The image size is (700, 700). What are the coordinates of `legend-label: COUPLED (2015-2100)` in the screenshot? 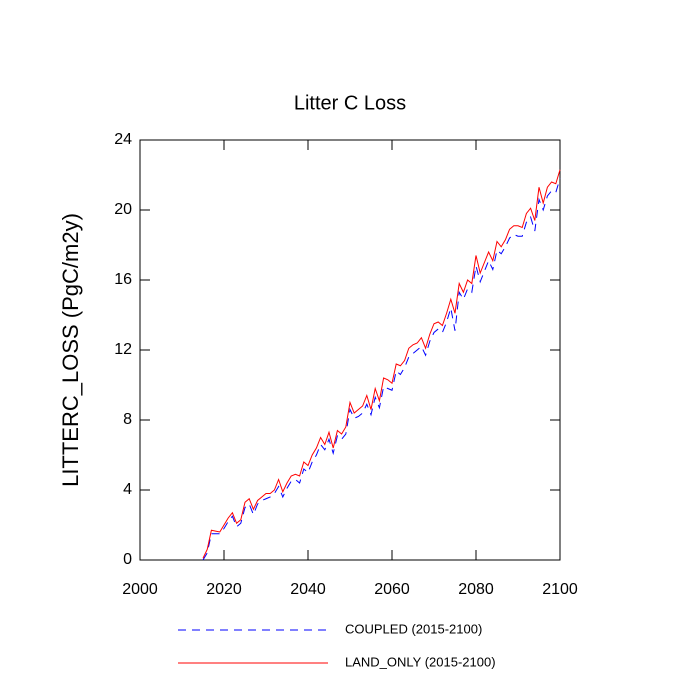 It's located at (413, 628).